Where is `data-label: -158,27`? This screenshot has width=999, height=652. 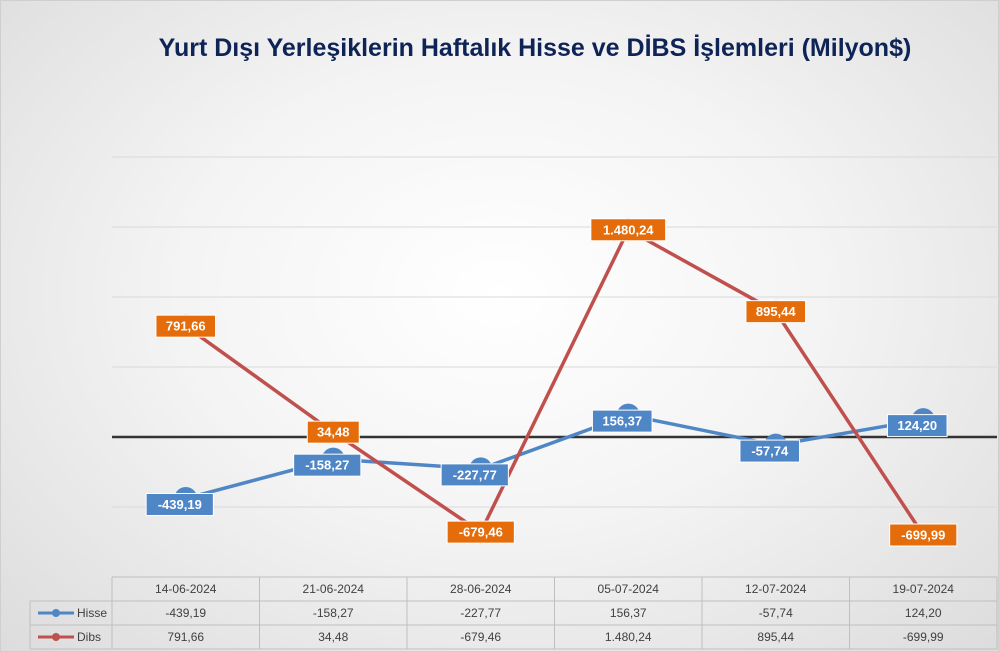
data-label: -158,27 is located at coordinates (327, 465).